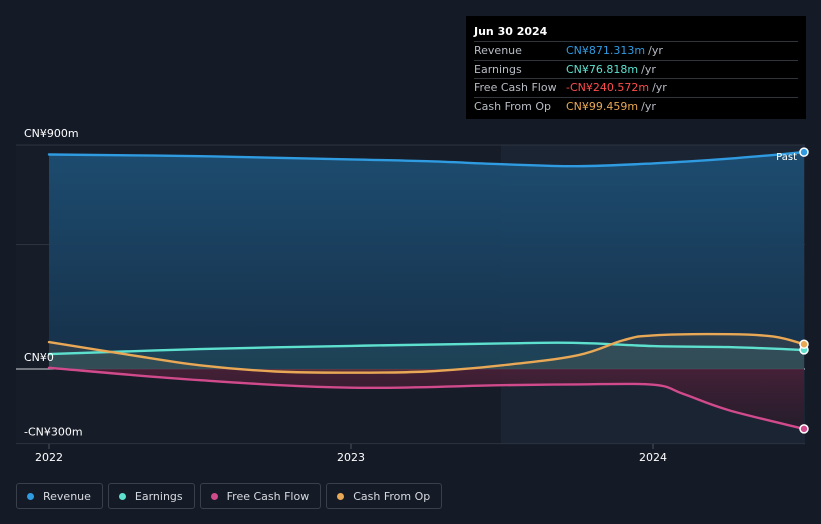  I want to click on tooltip-label: Cash From Op, so click(513, 106).